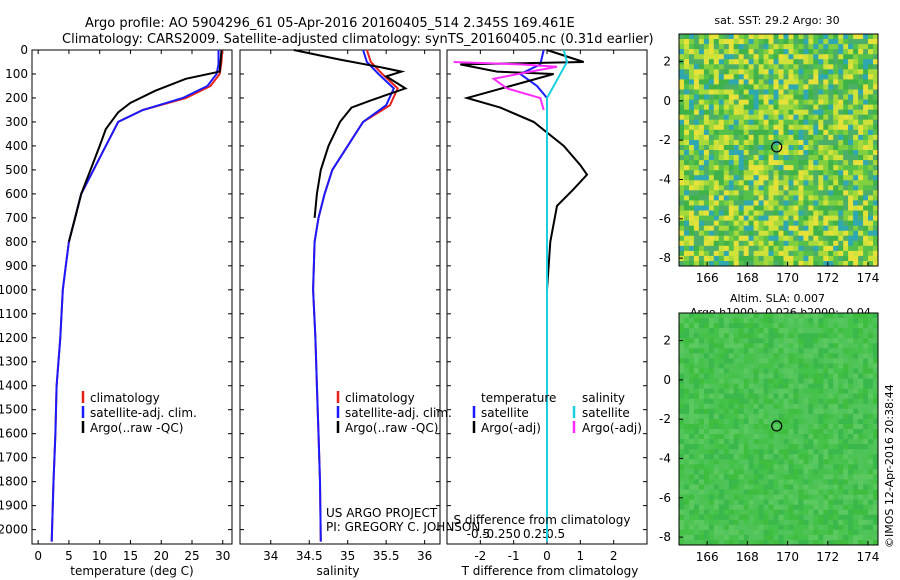 The width and height of the screenshot is (900, 580). What do you see at coordinates (581, 556) in the screenshot?
I see `x-tick-label: 1` at bounding box center [581, 556].